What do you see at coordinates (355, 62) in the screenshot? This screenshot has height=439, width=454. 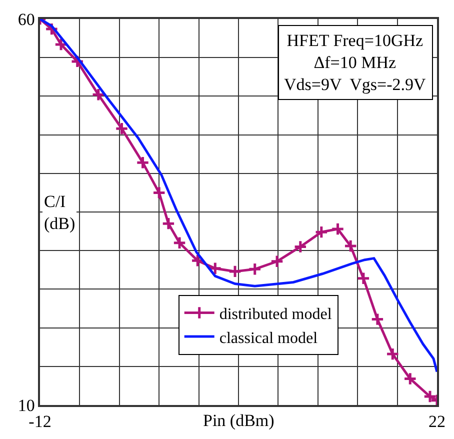 I see `annotation: HFET Freq=10GHz Δf=10 MHz Vds=9V Vgs=-2.9V` at bounding box center [355, 62].